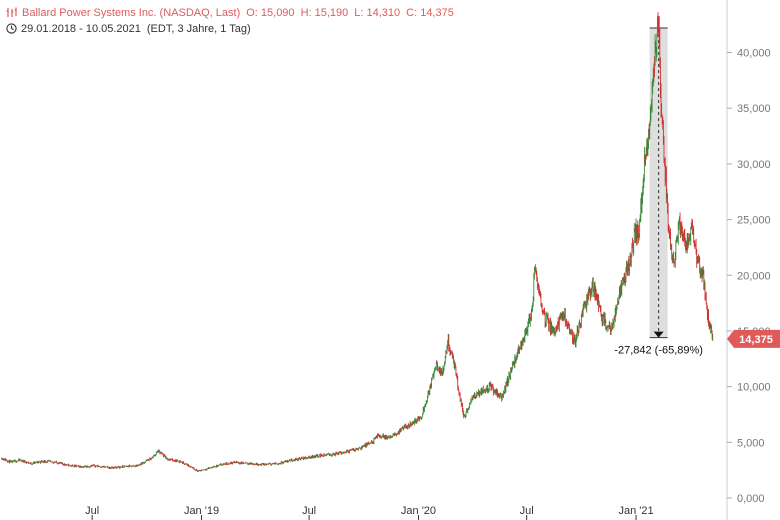 This screenshot has height=520, width=780. Describe the element at coordinates (369, 512) in the screenshot. I see `x-axis: Jul Jan '19 Jul Jan '20 Jul Jan '21` at that location.